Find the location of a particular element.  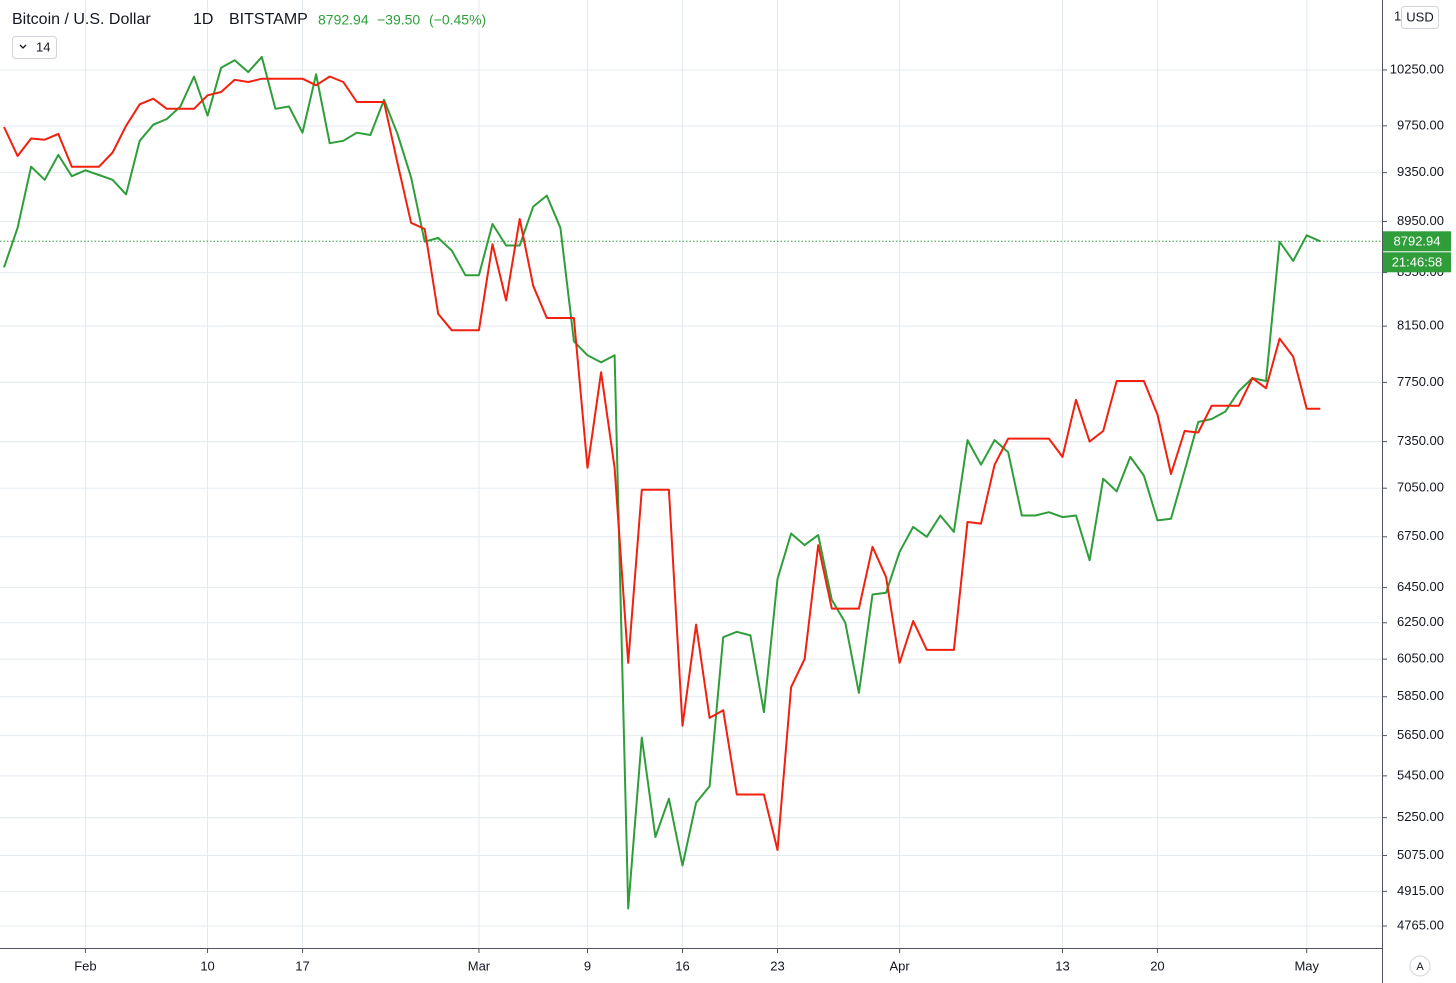

countdown-tag is located at coordinates (1417, 262).